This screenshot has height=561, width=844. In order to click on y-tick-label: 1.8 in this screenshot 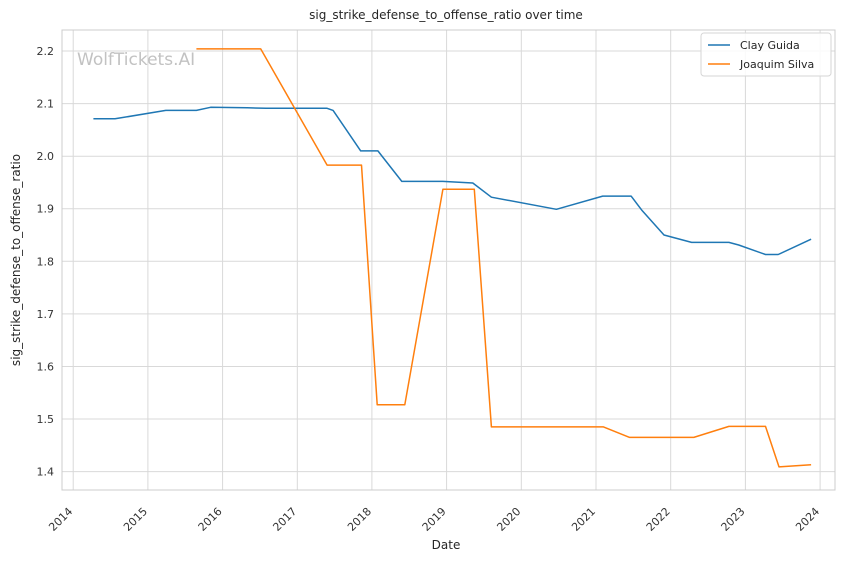, I will do `click(46, 261)`.